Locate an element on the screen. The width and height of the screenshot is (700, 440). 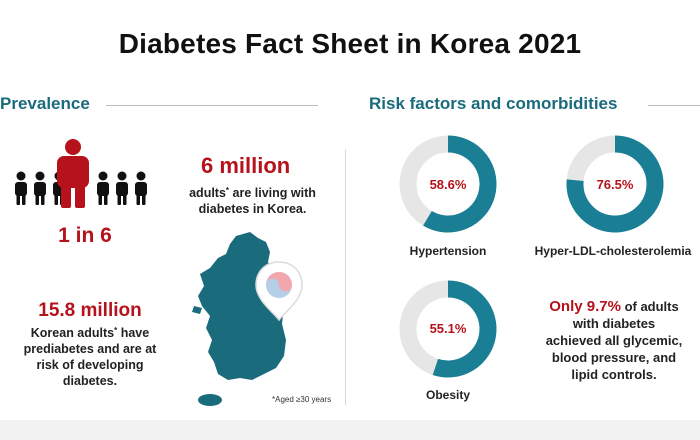
control-highlight: Only 9.7% is located at coordinates (585, 306).